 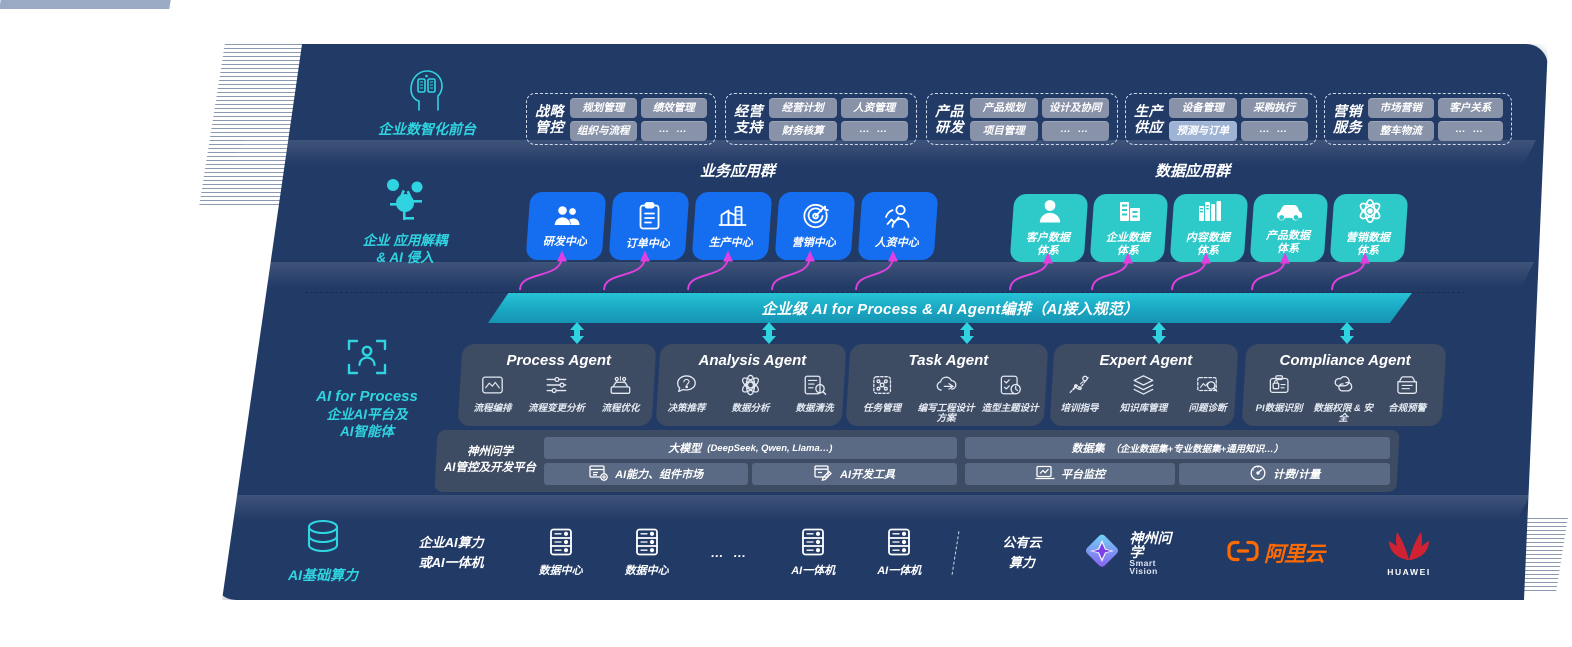 What do you see at coordinates (492, 387) in the screenshot?
I see `flow-chart-icon` at bounding box center [492, 387].